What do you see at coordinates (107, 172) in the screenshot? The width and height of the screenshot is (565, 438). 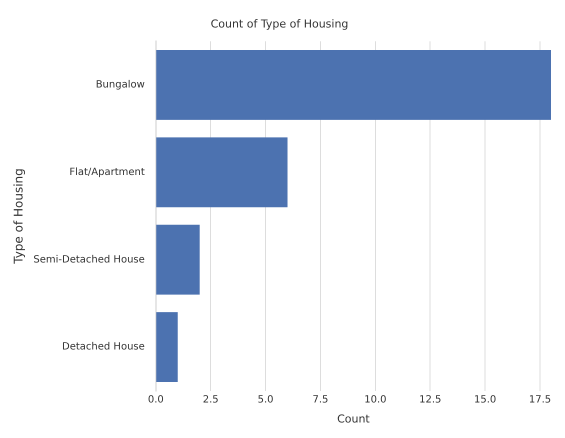 I see `y-tick-label: Flat/Apartment` at bounding box center [107, 172].